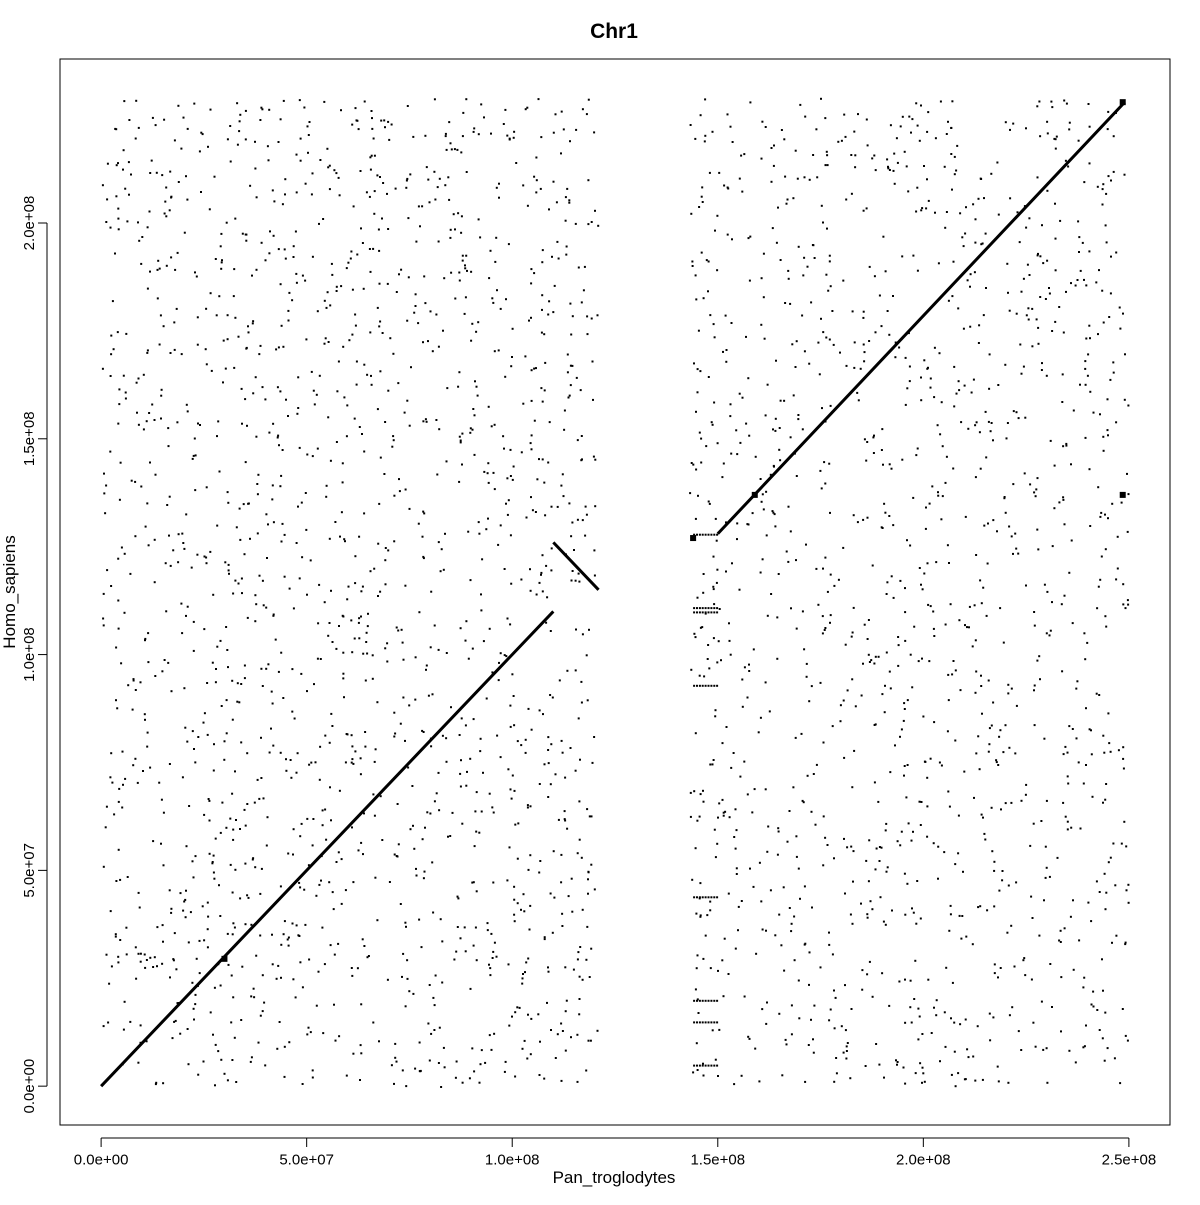 Image resolution: width=1200 pixels, height=1205 pixels. I want to click on x-tick-label: 2.0e+08, so click(923, 1159).